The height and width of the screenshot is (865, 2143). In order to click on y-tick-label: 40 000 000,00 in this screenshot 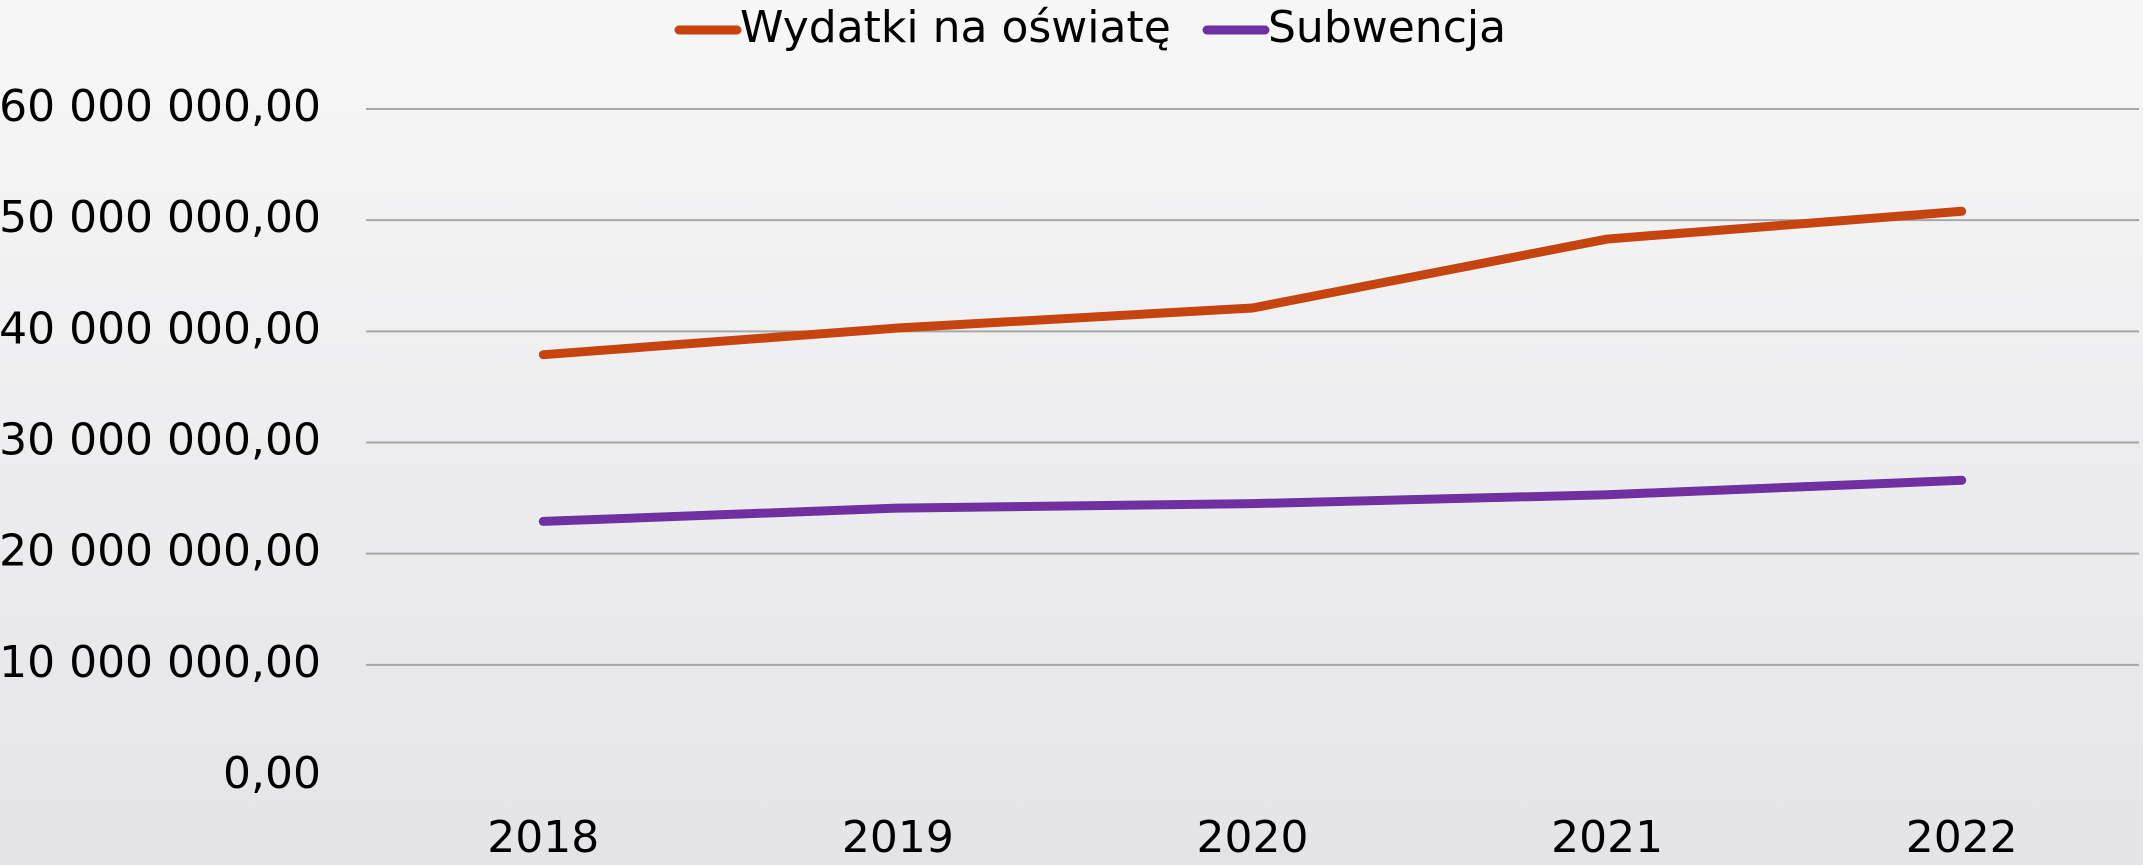, I will do `click(160, 328)`.